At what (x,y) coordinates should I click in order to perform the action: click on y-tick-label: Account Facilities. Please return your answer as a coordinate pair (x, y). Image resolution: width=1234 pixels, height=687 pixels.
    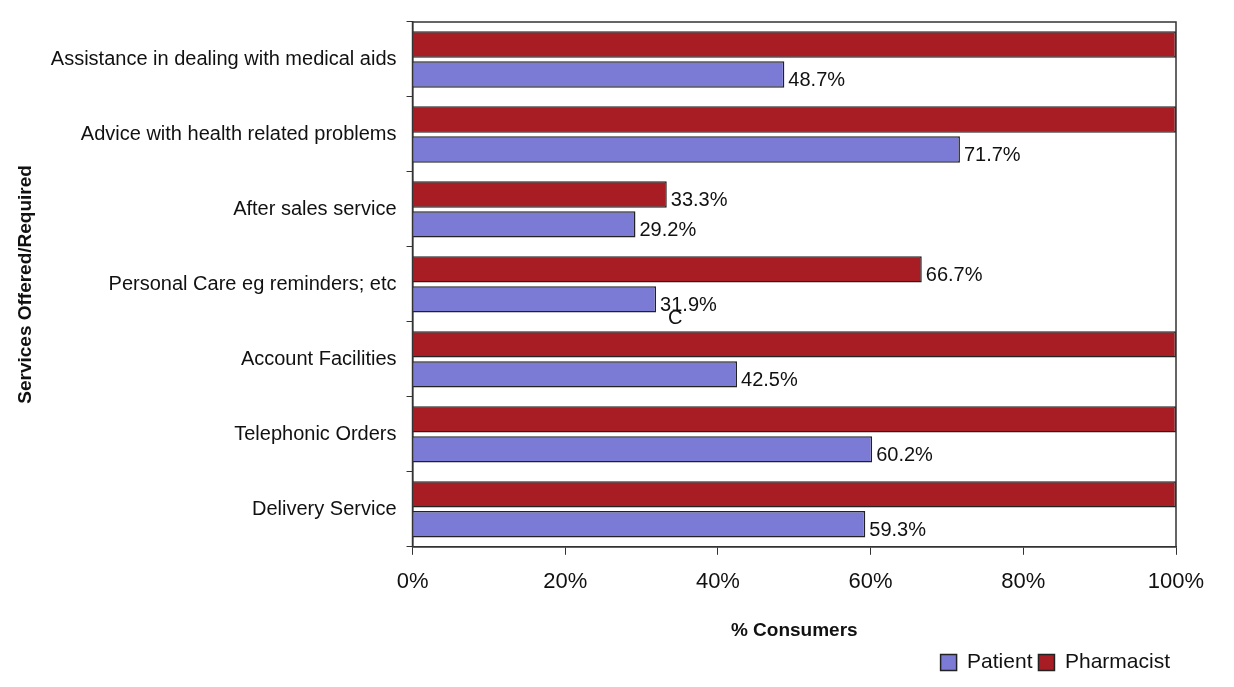
    Looking at the image, I should click on (318, 357).